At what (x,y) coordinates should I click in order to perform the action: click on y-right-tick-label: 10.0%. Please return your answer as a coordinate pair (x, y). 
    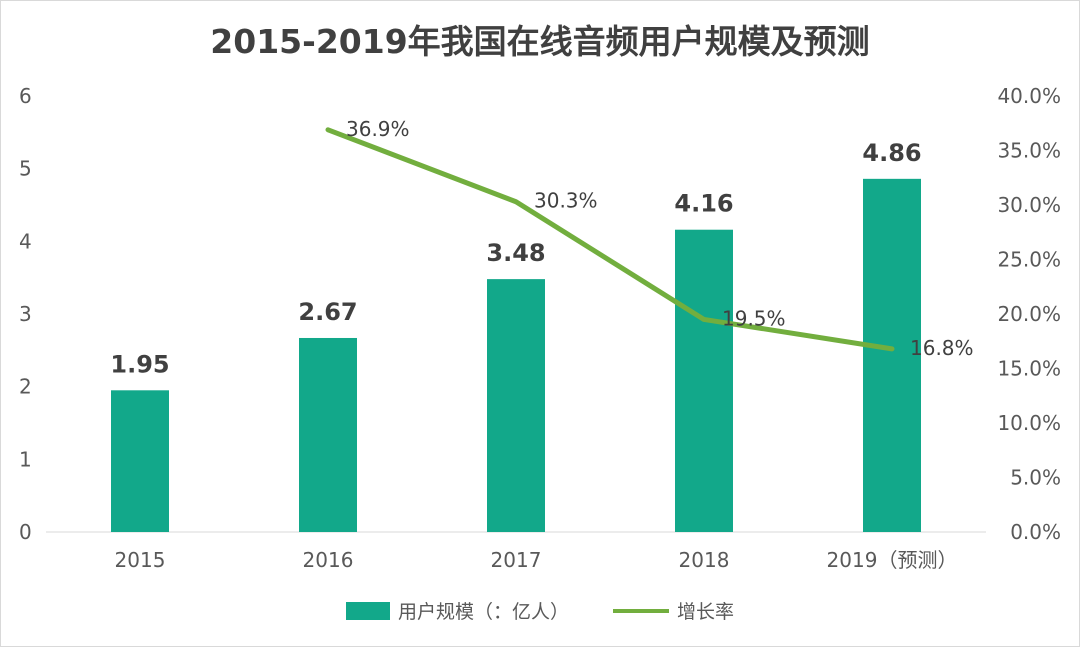
    Looking at the image, I should click on (1029, 423).